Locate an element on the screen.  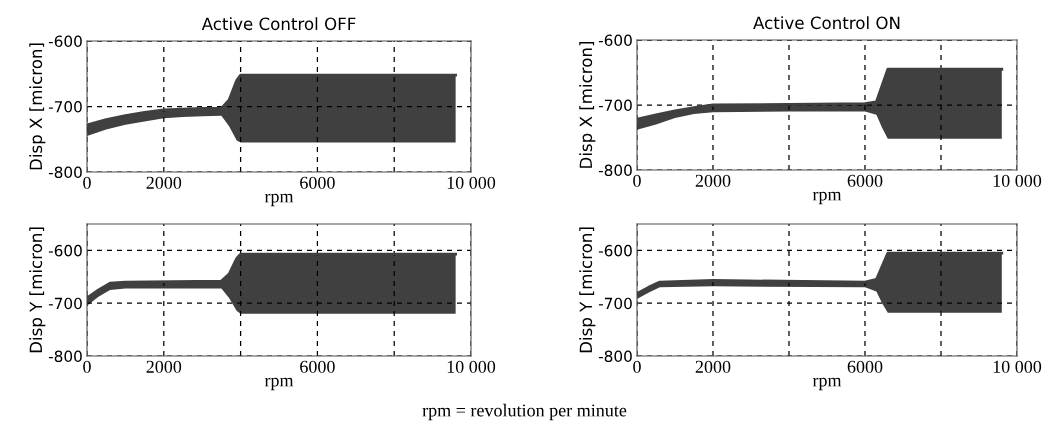
text: rpm = revolution per minute is located at coordinates (524, 412).